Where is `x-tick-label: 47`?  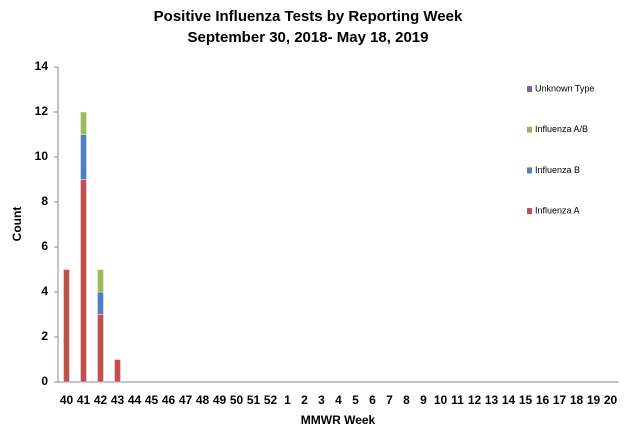 x-tick-label: 47 is located at coordinates (186, 400).